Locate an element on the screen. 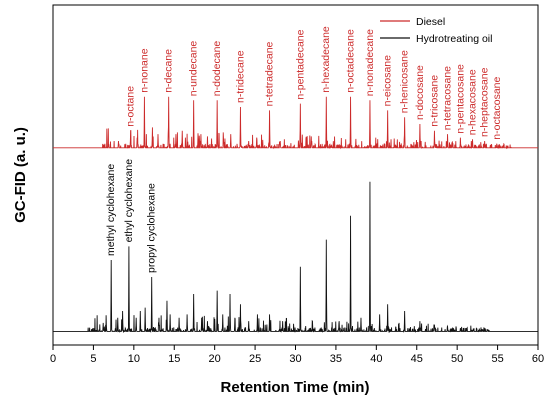 This screenshot has width=550, height=410. peak-label-20: methyl cyclohexane is located at coordinates (111, 210).